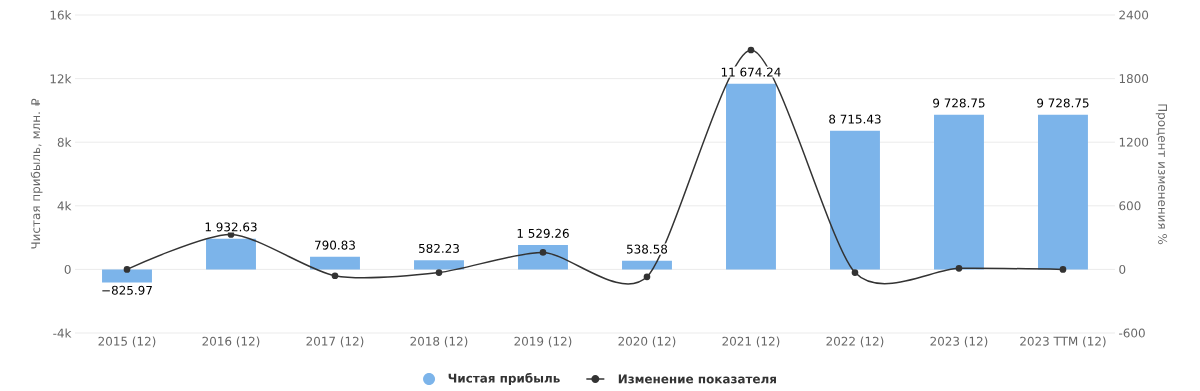 Image resolution: width=1200 pixels, height=391 pixels. I want to click on y-tick-label: 0, so click(67, 269).